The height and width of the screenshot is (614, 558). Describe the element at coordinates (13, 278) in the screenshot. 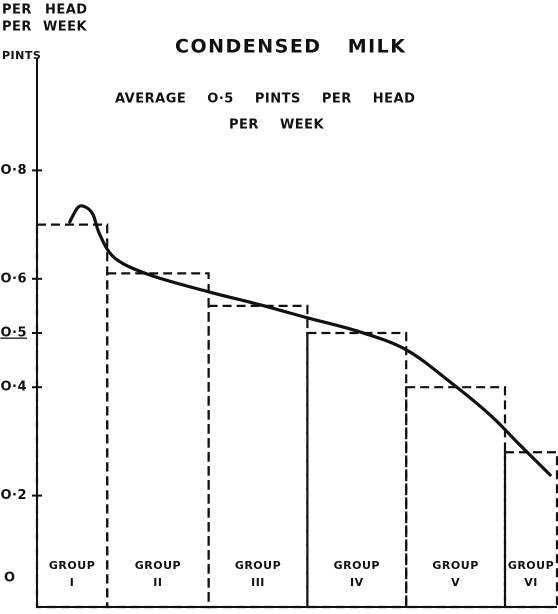

I see `y-tick-label: O·6` at that location.